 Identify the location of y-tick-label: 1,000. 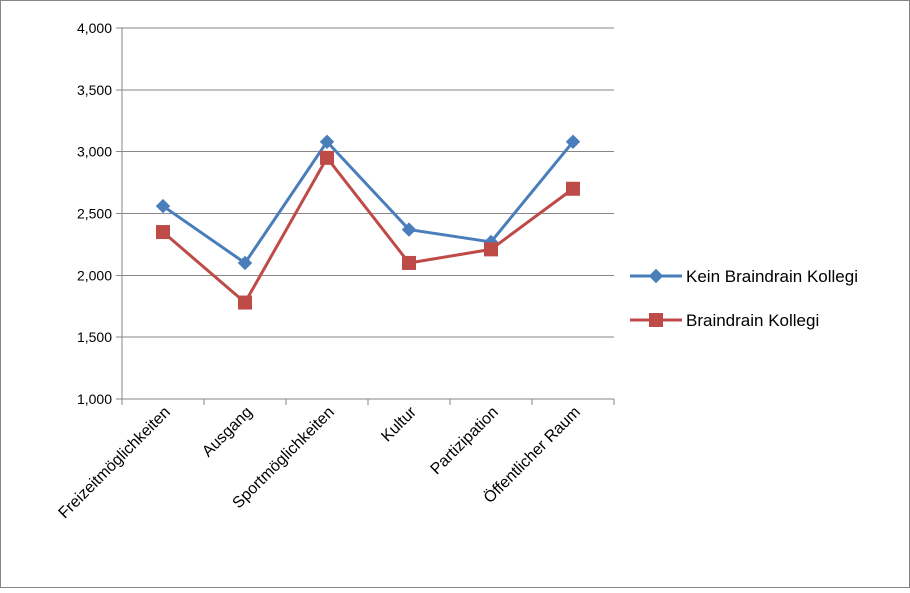
(94, 399).